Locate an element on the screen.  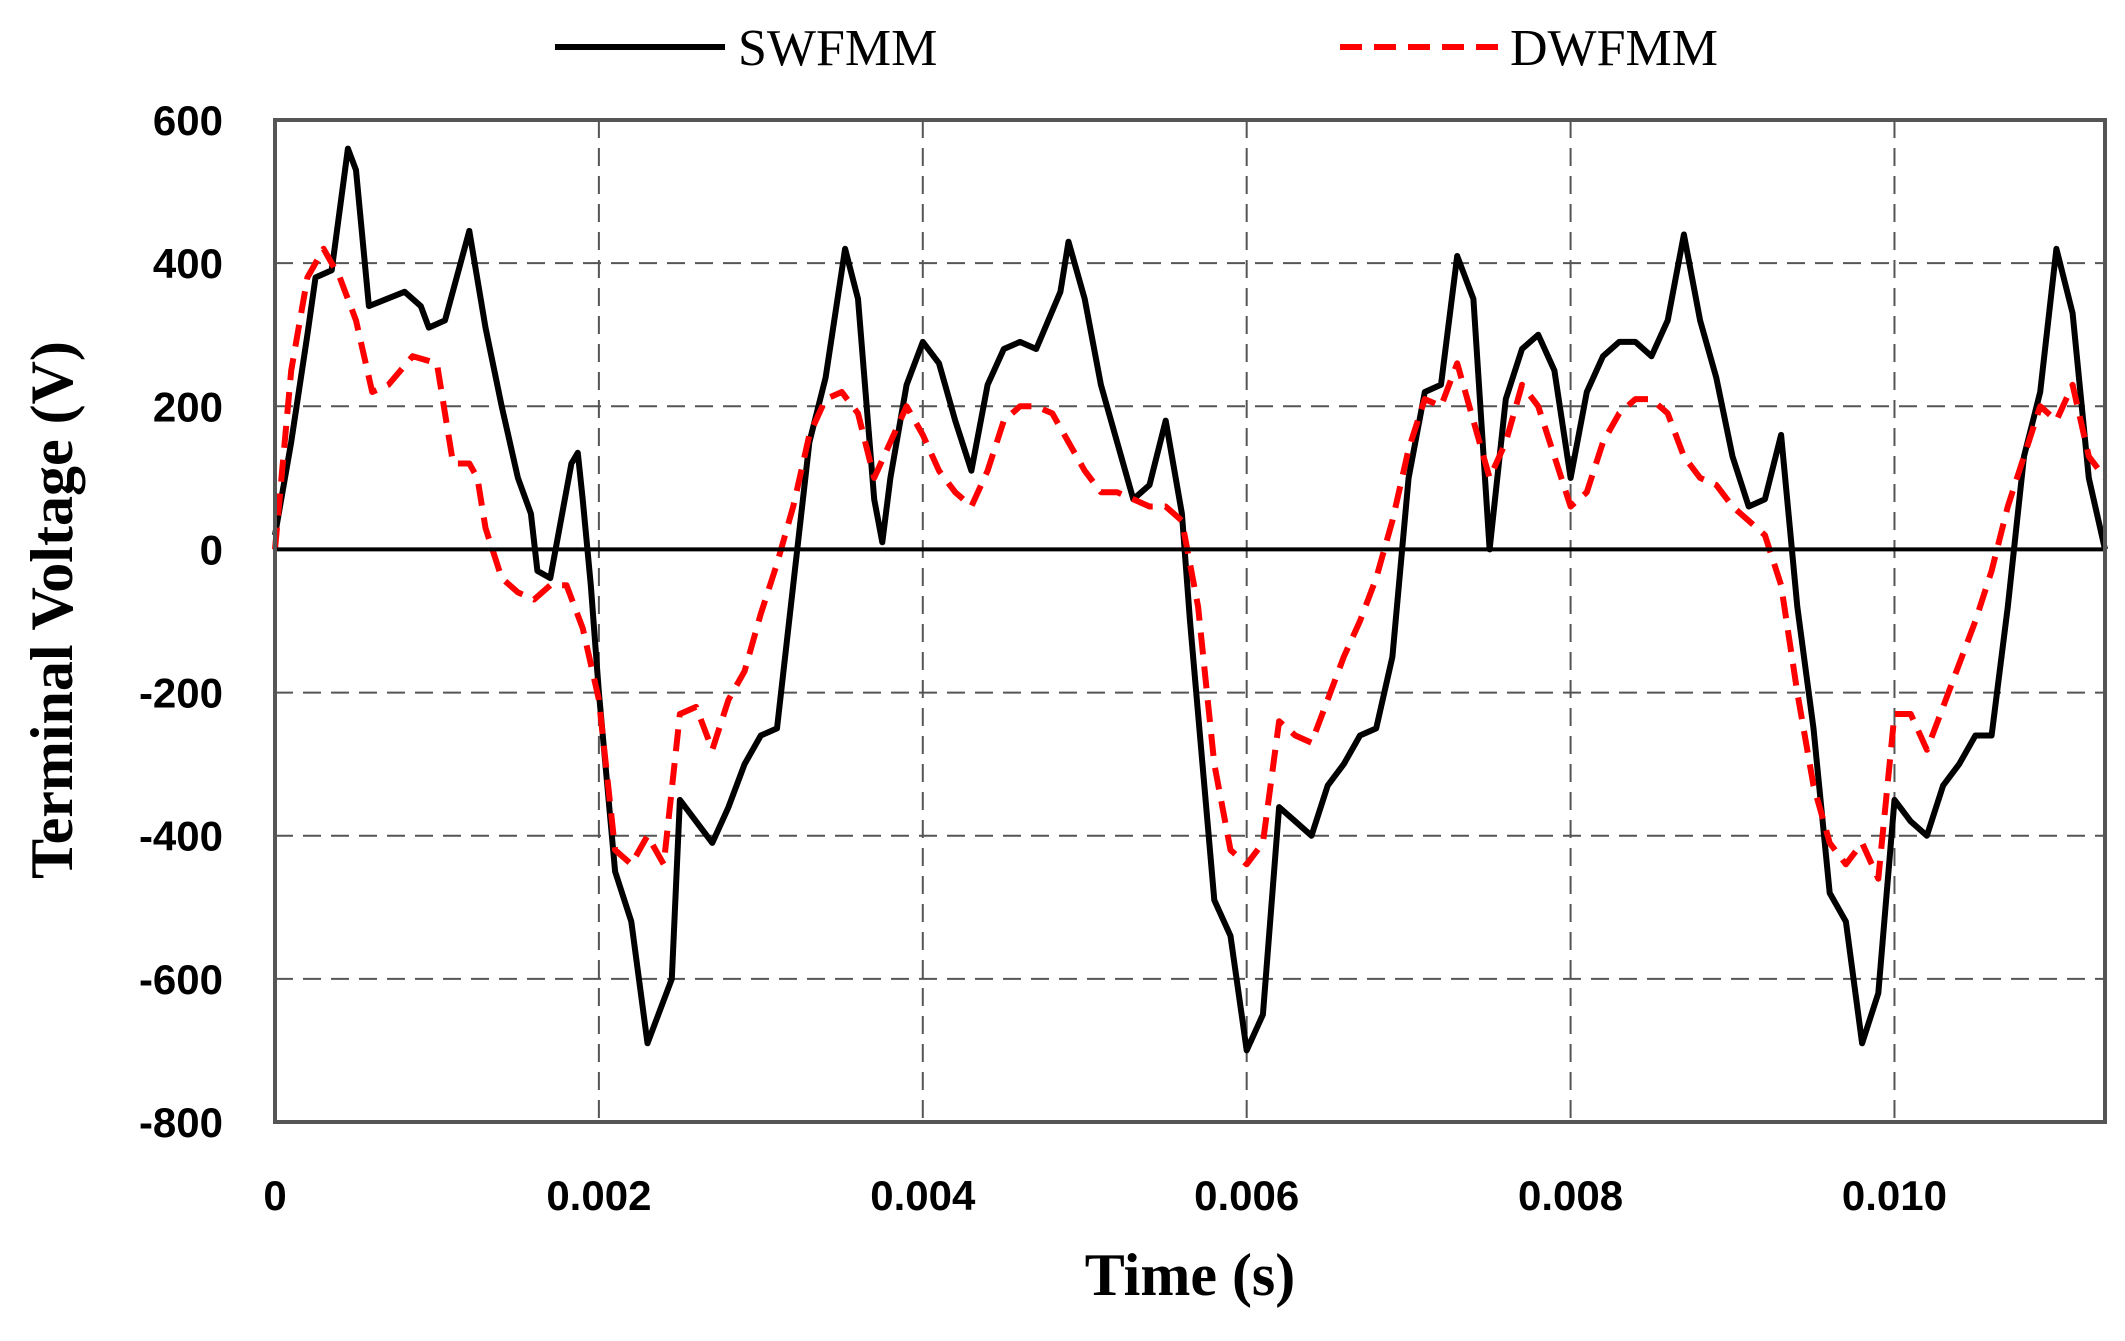
x-tick-labels: 0 0.002 0.004 0.006 0.008 0.010 is located at coordinates (1105, 1195).